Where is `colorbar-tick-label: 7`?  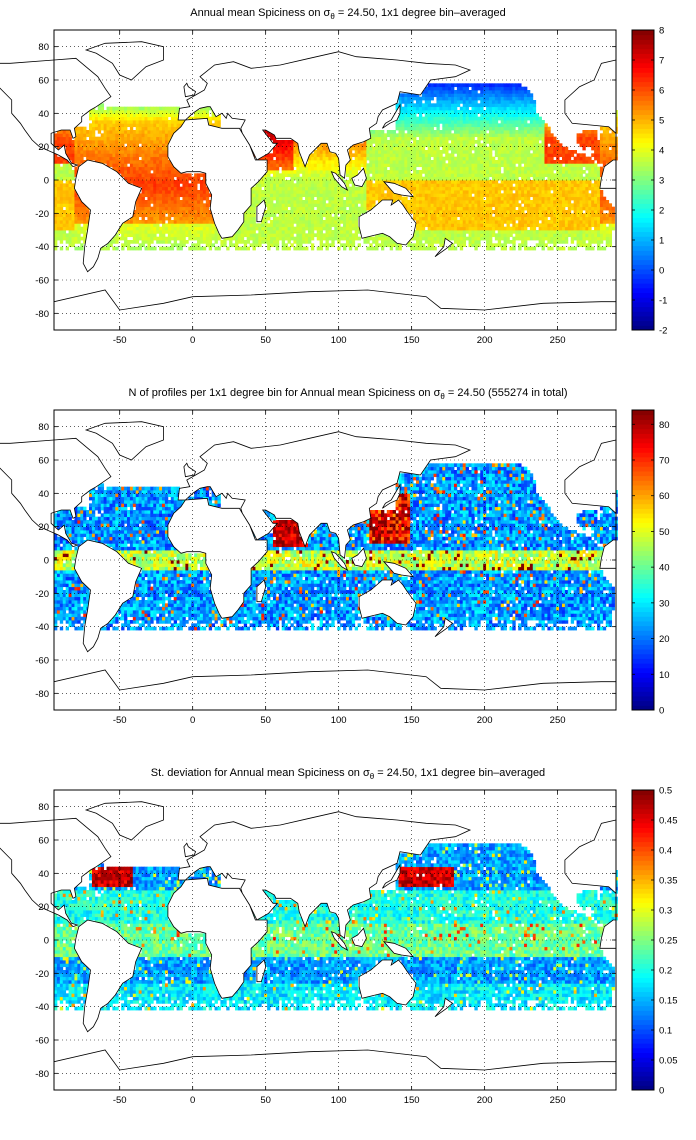
colorbar-tick-label: 7 is located at coordinates (661, 61).